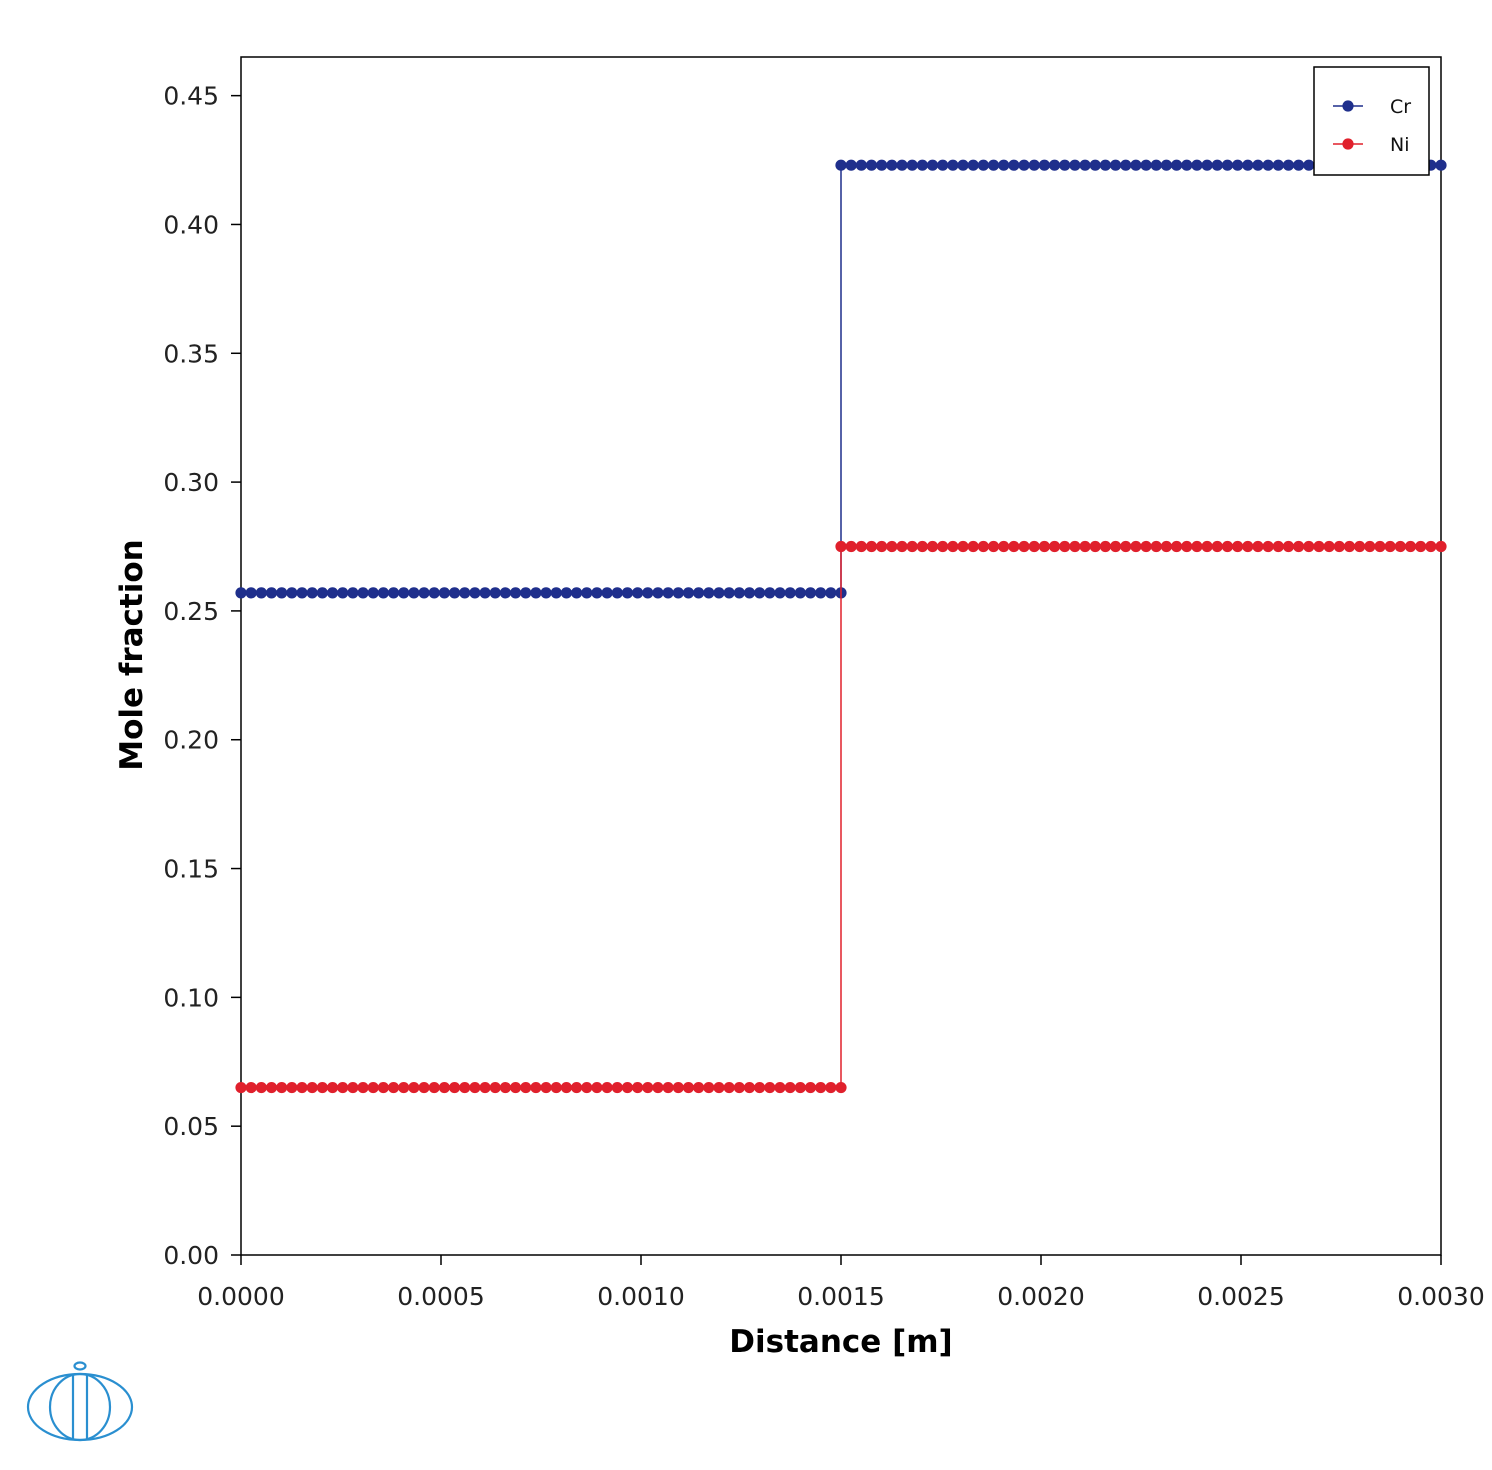 This screenshot has width=1492, height=1470. Describe the element at coordinates (240, 1296) in the screenshot. I see `x-tick-label: 0.0000` at that location.